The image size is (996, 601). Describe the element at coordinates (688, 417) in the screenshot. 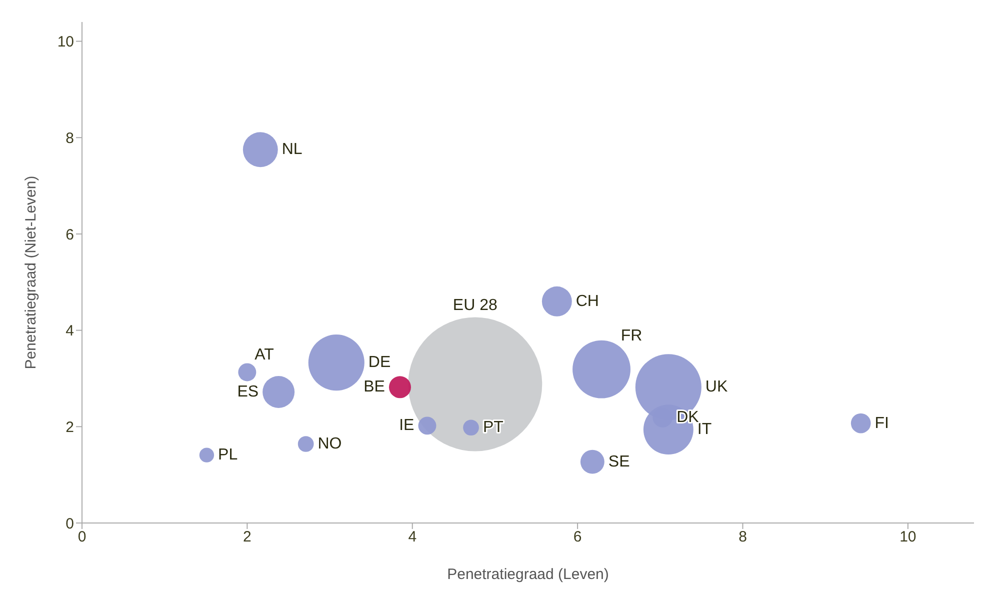

I see `series-label: DK` at that location.